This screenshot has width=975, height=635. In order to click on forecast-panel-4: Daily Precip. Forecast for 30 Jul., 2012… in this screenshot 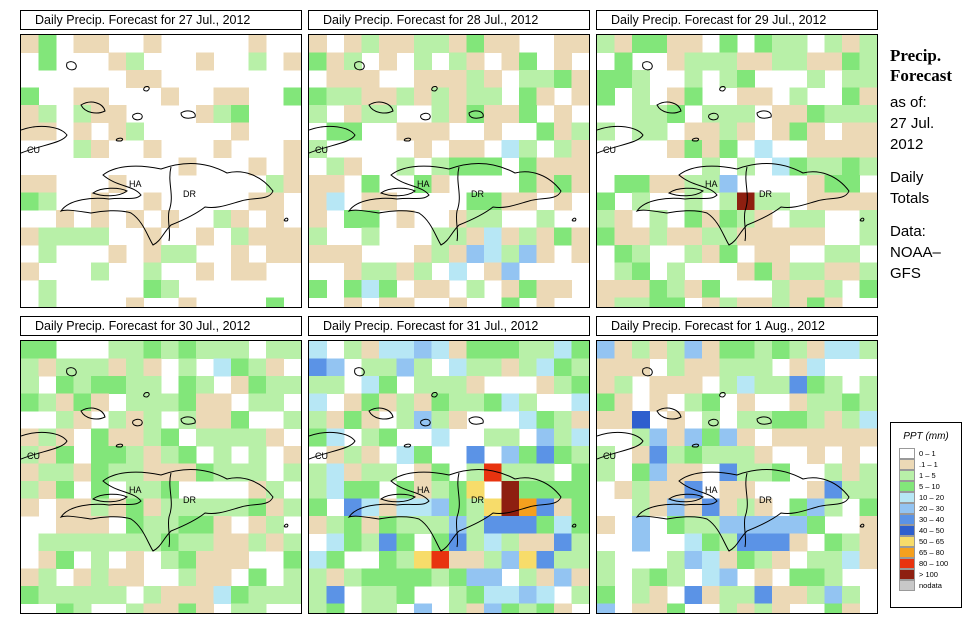, I will do `click(161, 465)`.